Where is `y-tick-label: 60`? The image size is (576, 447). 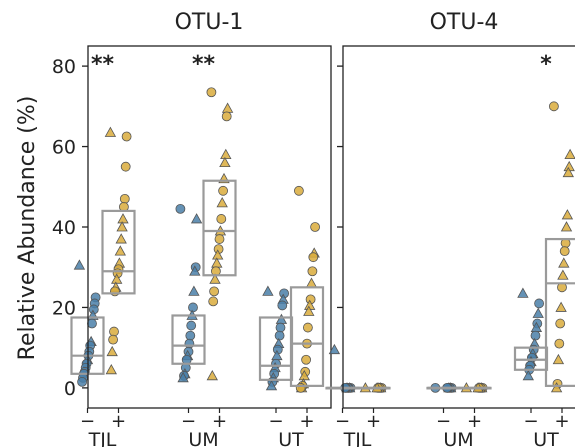
y-tick-label: 60 is located at coordinates (64, 148).